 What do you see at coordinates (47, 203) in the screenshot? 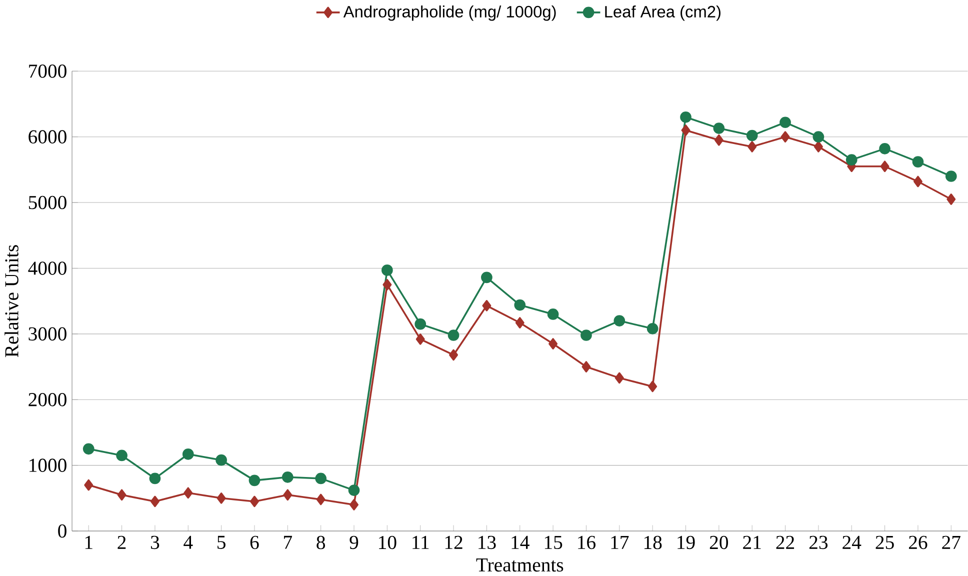
I see `y-tick-label: 5000` at bounding box center [47, 203].